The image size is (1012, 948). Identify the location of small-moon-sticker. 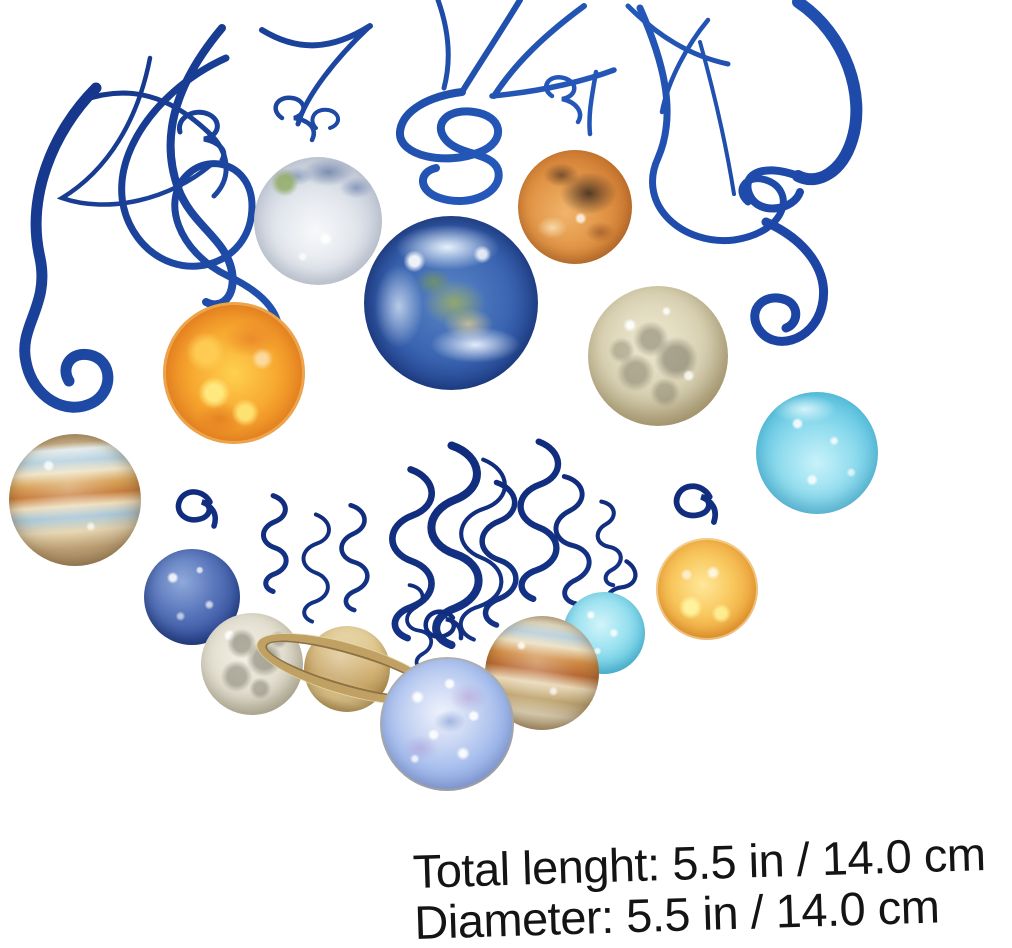
(252, 664).